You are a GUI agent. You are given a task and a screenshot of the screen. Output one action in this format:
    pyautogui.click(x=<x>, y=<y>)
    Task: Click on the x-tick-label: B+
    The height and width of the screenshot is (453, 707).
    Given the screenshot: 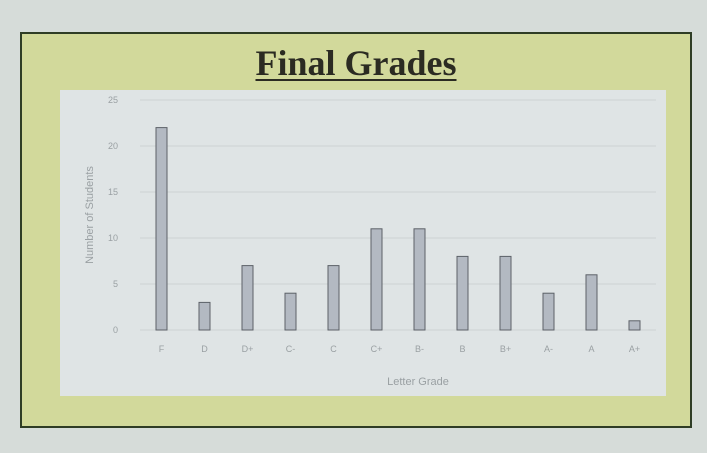 What is the action you would take?
    pyautogui.click(x=505, y=349)
    